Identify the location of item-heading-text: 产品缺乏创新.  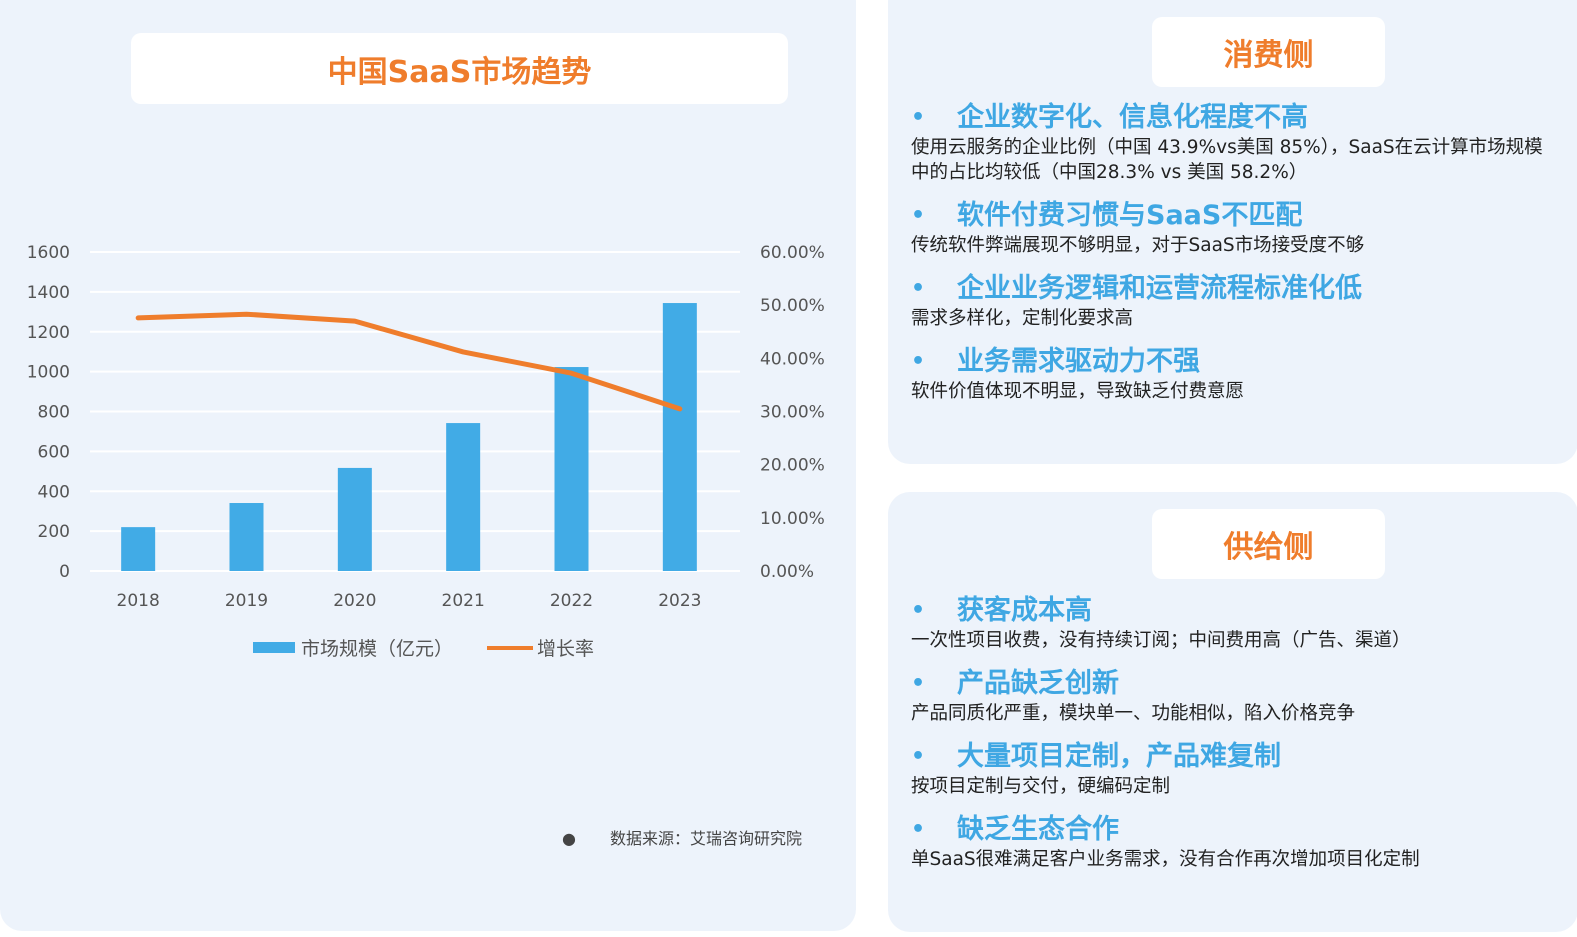
(1038, 683).